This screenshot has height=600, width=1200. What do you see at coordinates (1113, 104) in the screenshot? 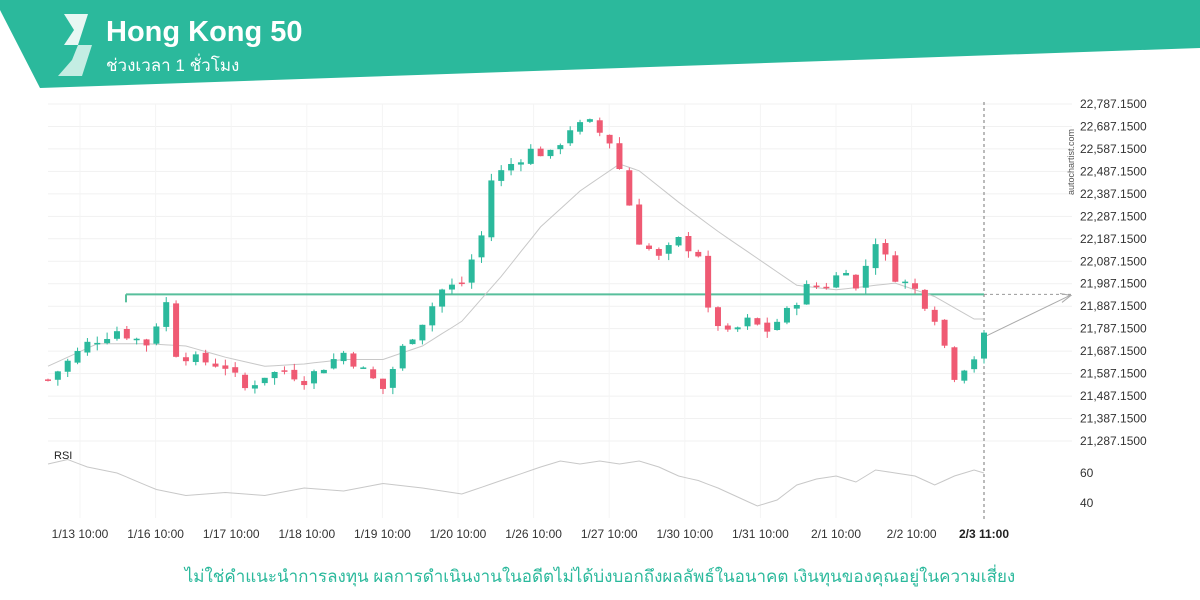
I see `y-tick-label: 22,787.1500` at bounding box center [1113, 104].